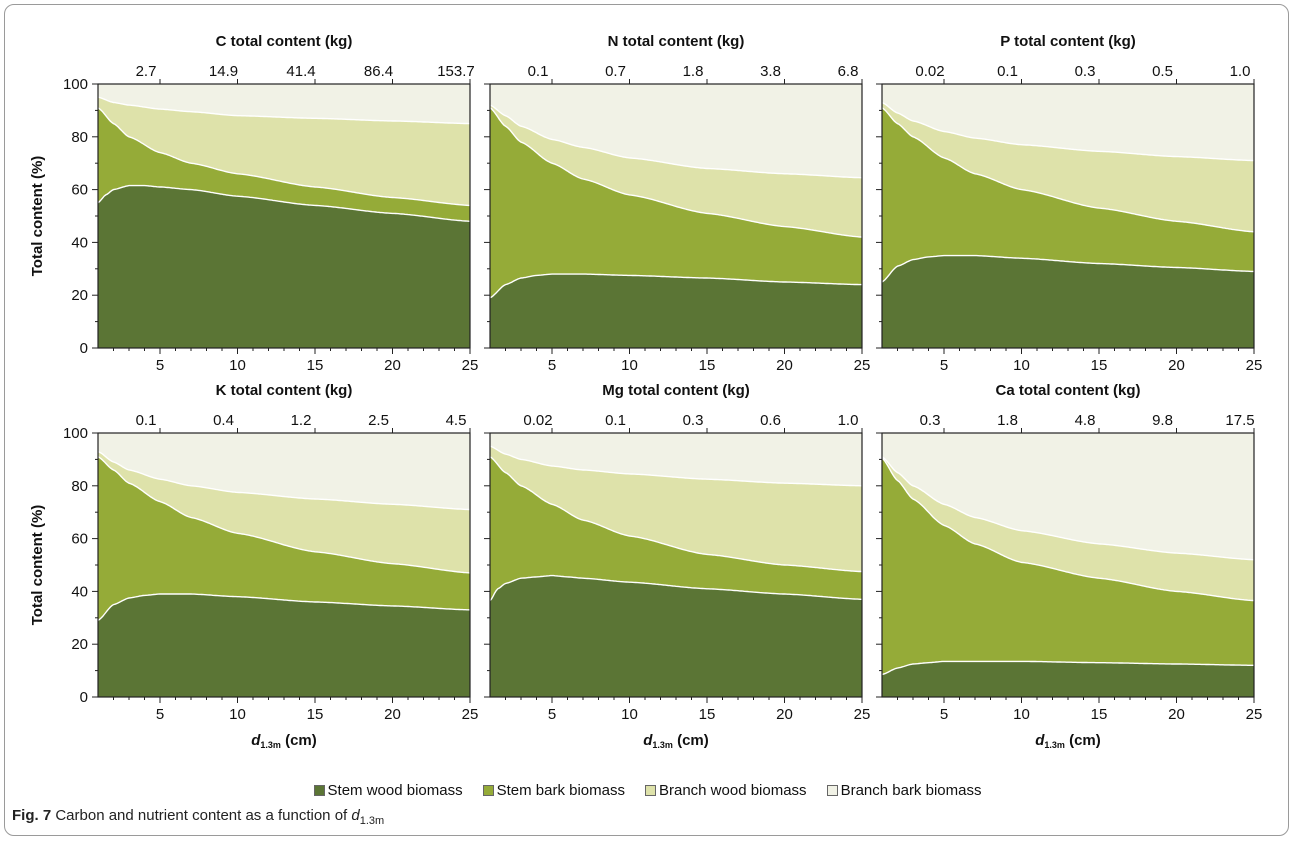 This screenshot has width=1295, height=841. Describe the element at coordinates (1085, 420) in the screenshot. I see `top-tick-label: 4.8` at that location.